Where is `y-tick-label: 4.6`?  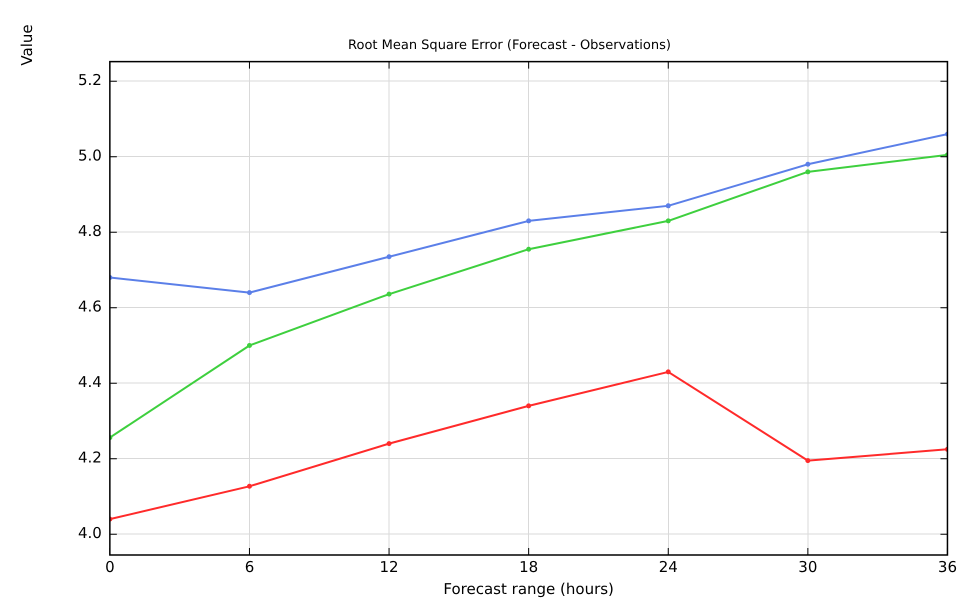 y-tick-label: 4.6 is located at coordinates (90, 307).